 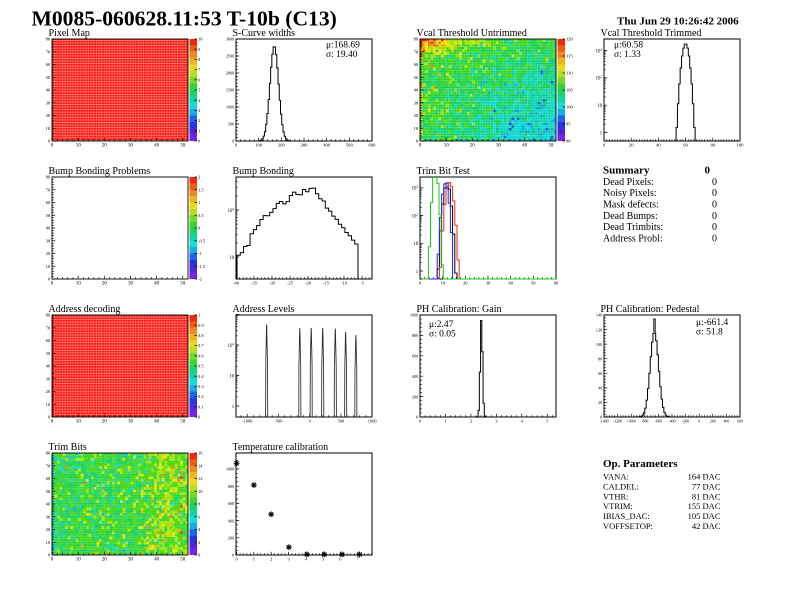 What do you see at coordinates (254, 283) in the screenshot?
I see `svg-text: -35` at bounding box center [254, 283].